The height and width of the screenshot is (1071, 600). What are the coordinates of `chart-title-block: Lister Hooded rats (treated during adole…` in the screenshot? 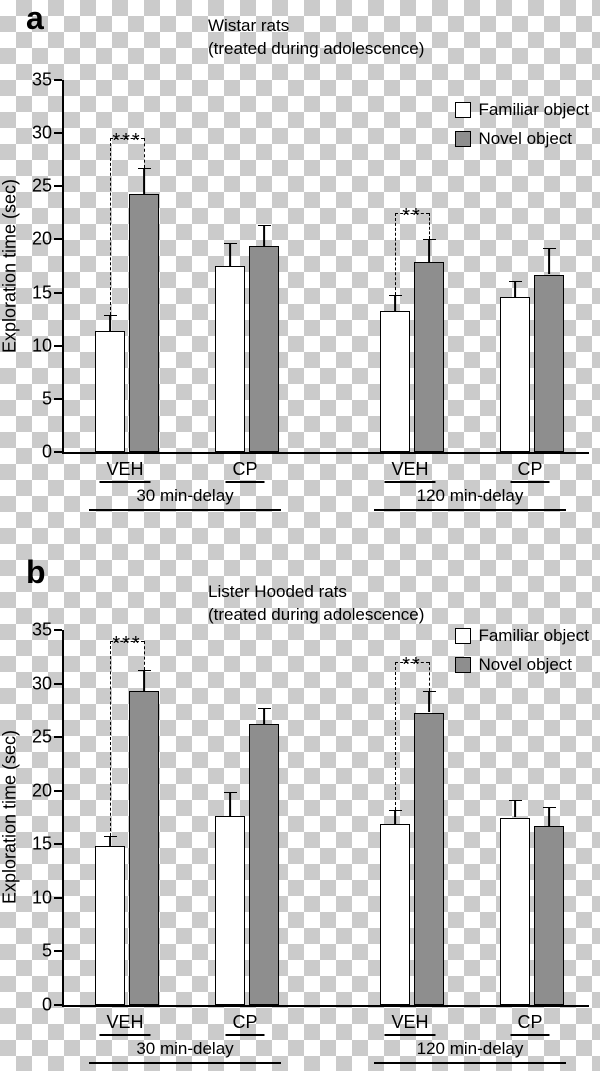 It's located at (316, 603).